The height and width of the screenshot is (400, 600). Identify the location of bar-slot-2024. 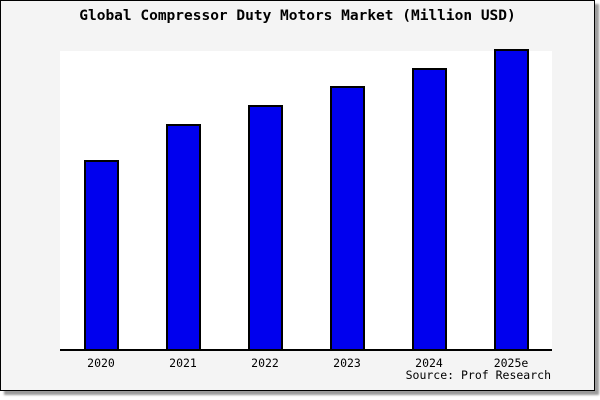
(429, 200).